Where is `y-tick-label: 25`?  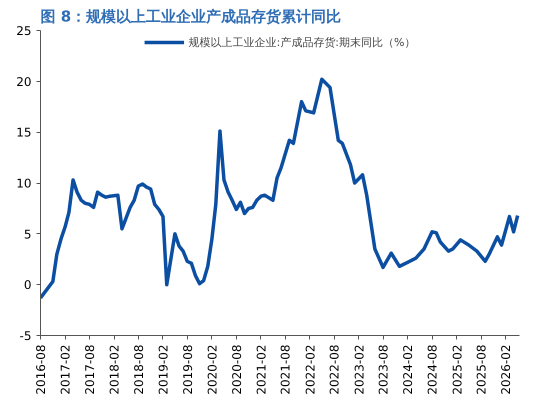 y-tick-label: 25 is located at coordinates (24, 31).